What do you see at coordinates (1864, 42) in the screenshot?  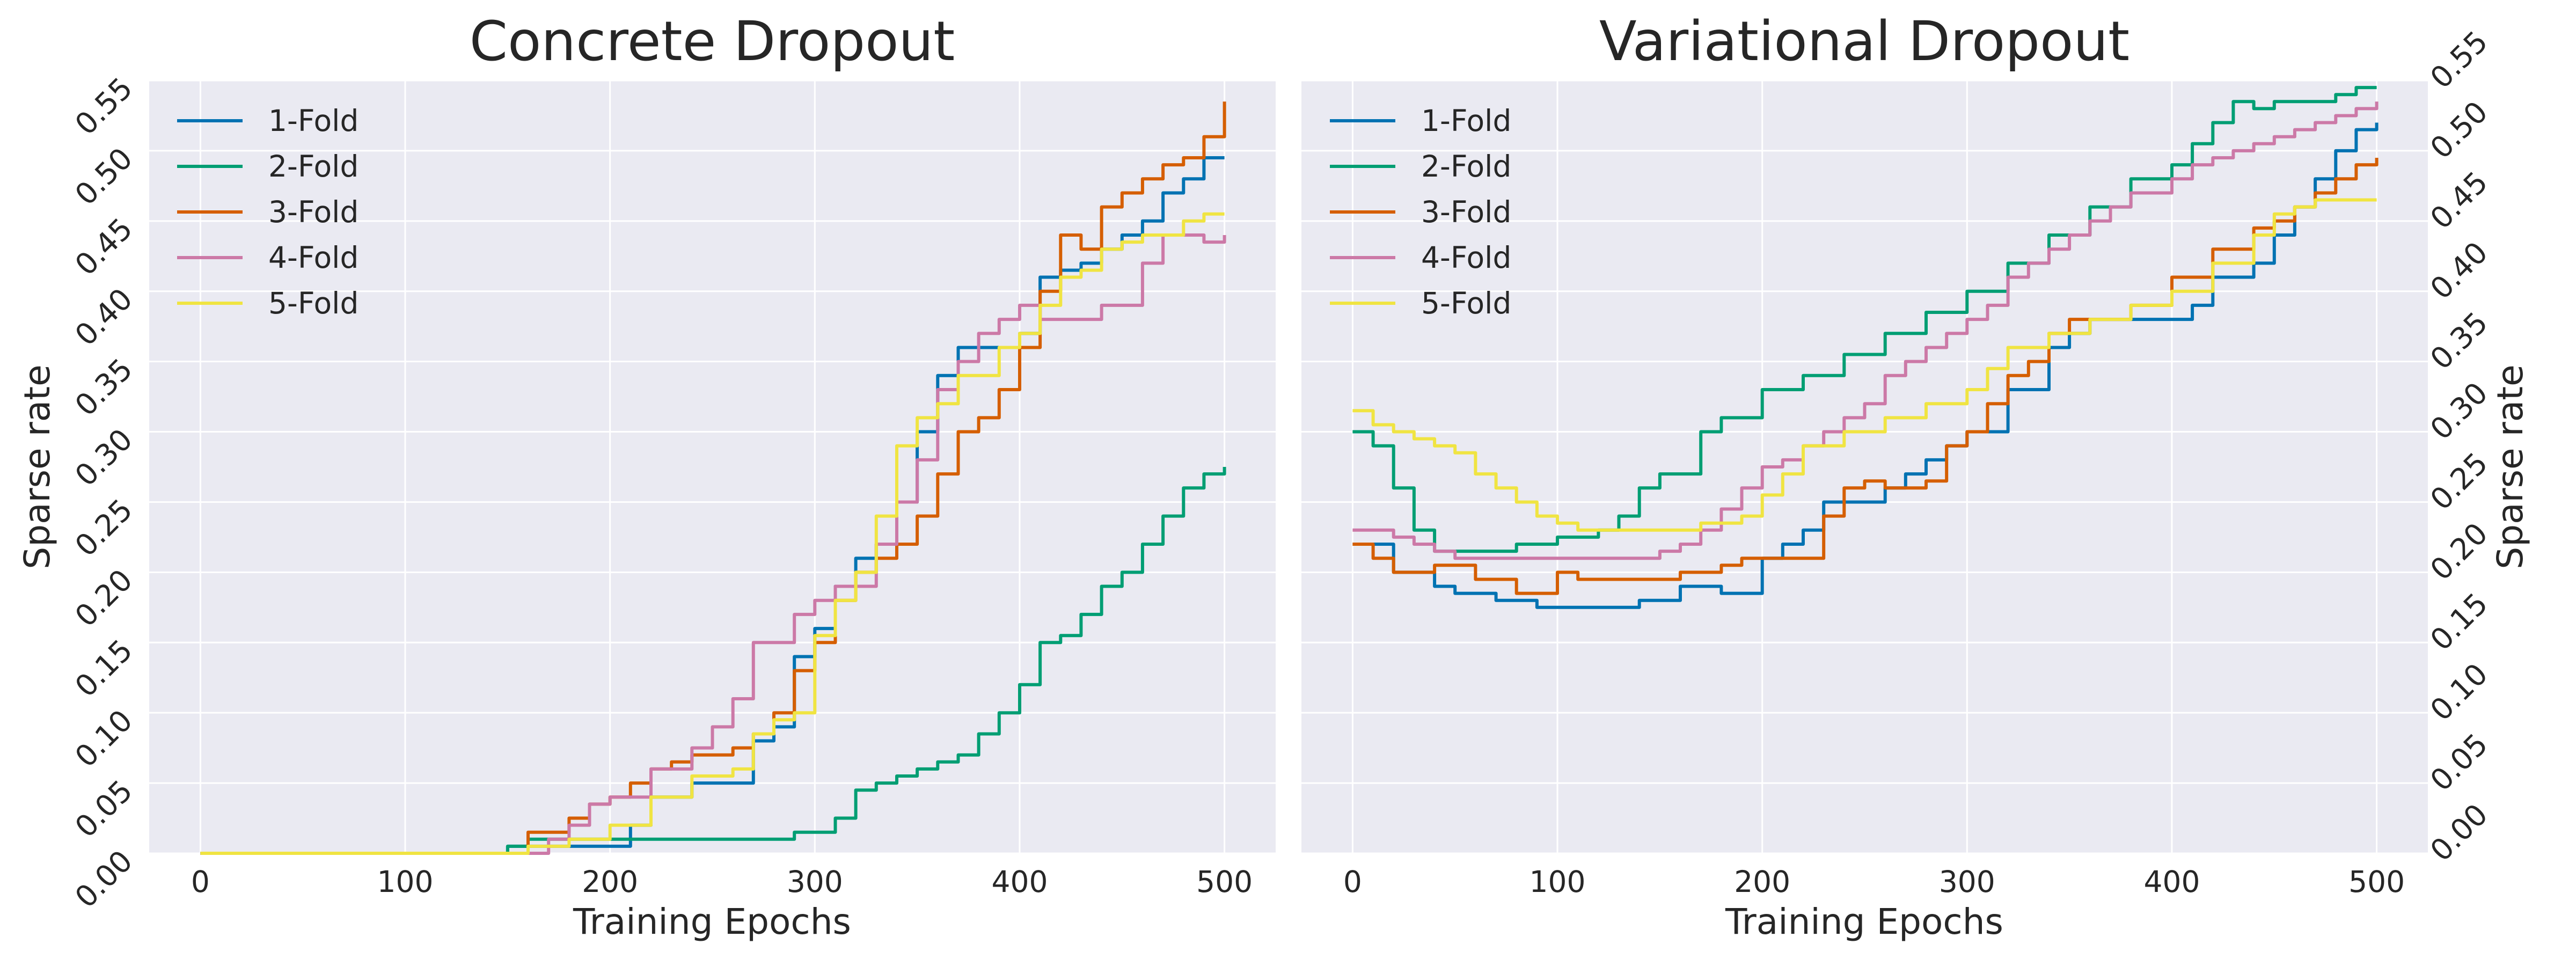 I see `chart-title: Variational Dropout` at bounding box center [1864, 42].